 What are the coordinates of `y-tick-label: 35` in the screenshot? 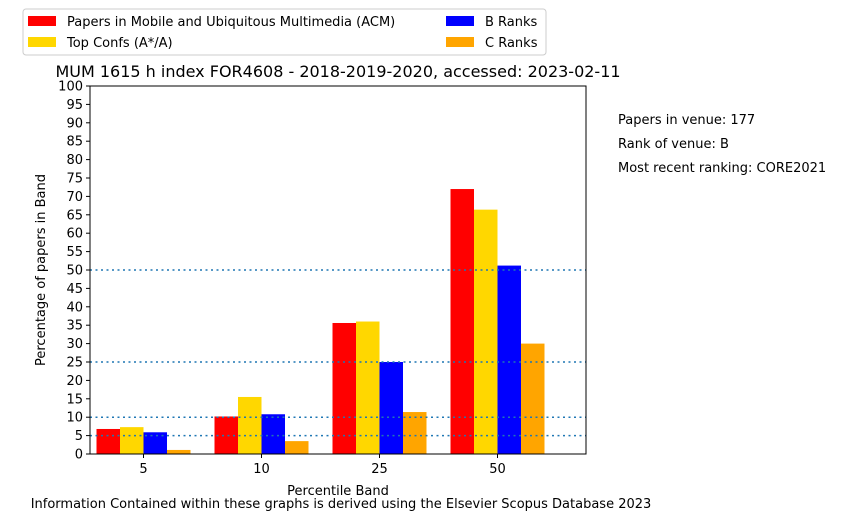 It's located at (74, 326).